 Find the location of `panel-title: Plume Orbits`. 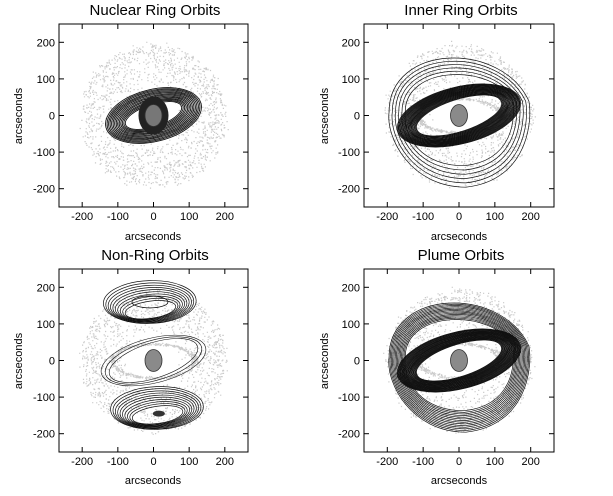

panel-title: Plume Orbits is located at coordinates (461, 255).